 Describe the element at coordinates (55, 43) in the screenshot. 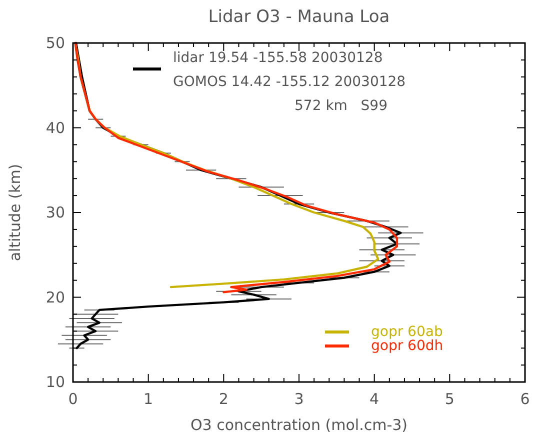

I see `y-tick-label: 50` at that location.